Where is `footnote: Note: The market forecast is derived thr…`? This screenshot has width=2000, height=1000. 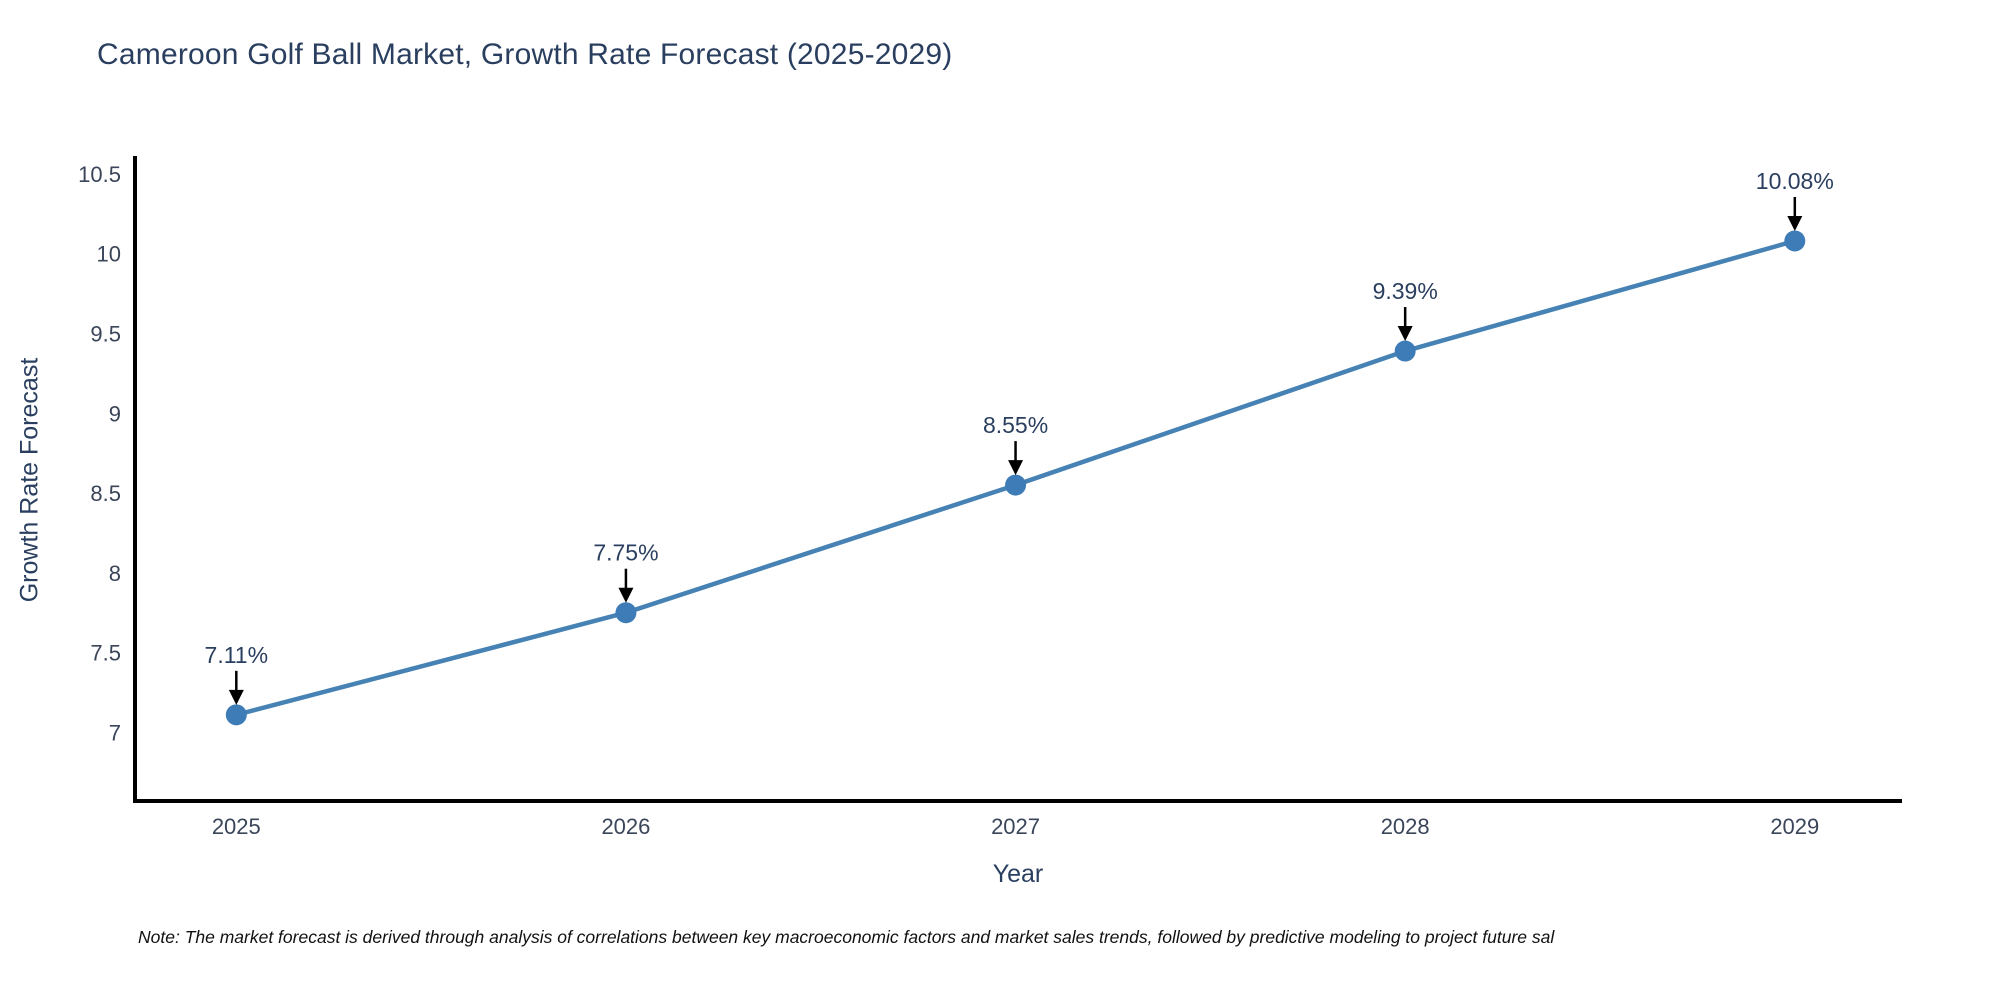 footnote: Note: The market forecast is derived thr… is located at coordinates (846, 937).